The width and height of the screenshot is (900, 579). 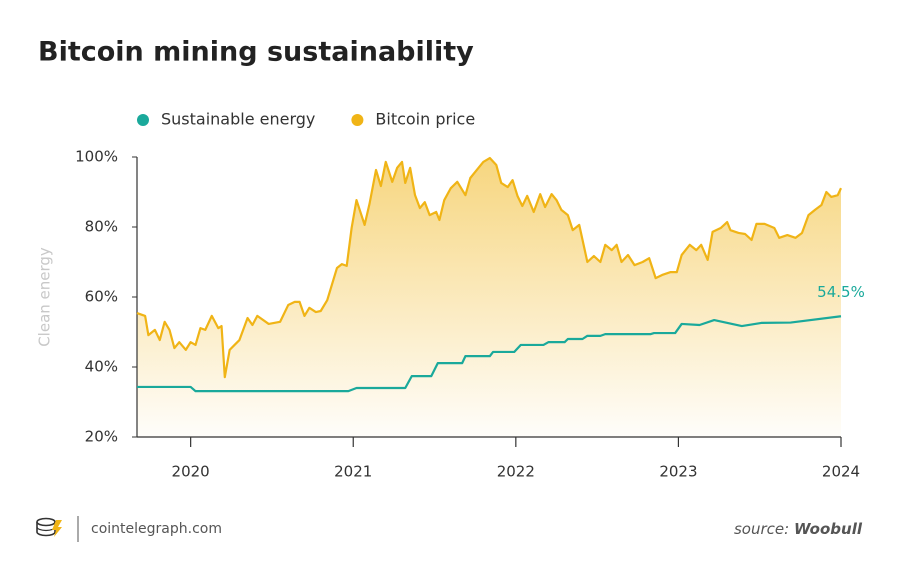 What do you see at coordinates (489, 354) in the screenshot?
I see `line` at bounding box center [489, 354].